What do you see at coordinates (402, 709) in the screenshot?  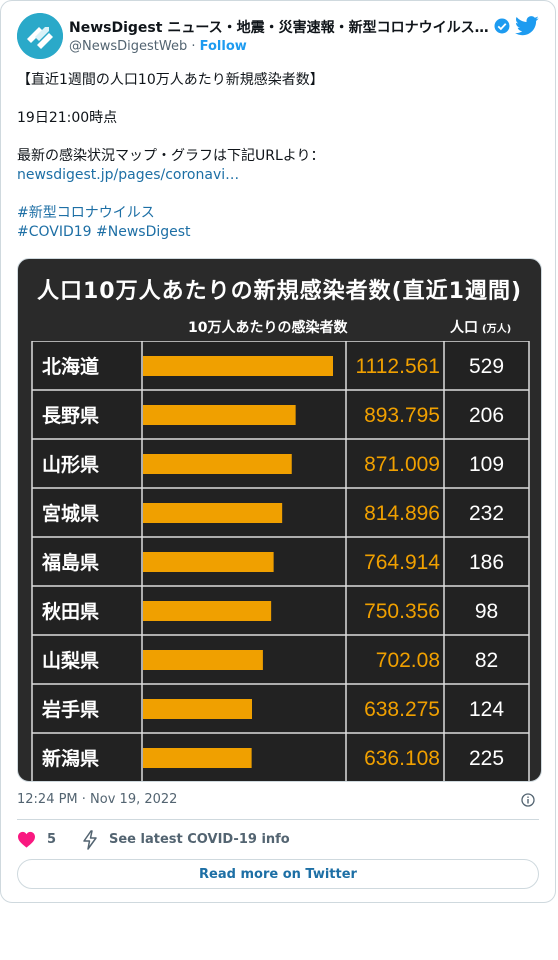 I see `rate-value: 638.275` at bounding box center [402, 709].